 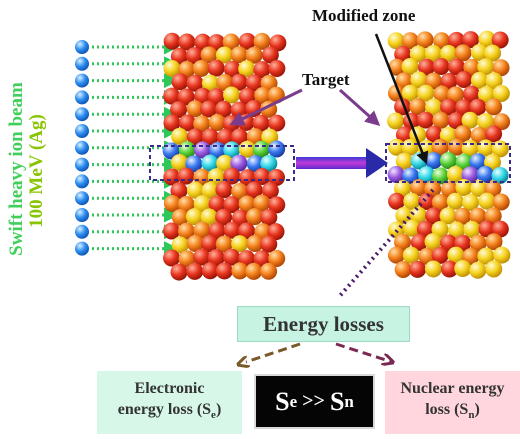 I want to click on left-target-slab, so click(x=224, y=156).